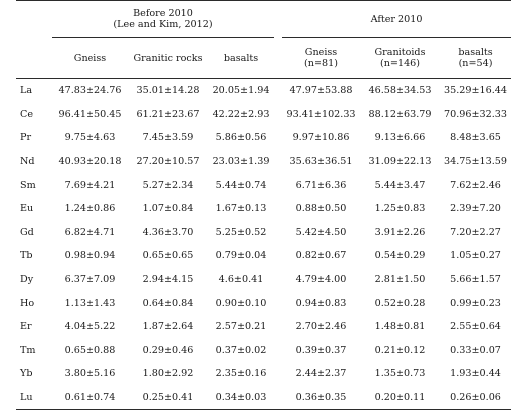  What do you see at coordinates (475, 114) in the screenshot?
I see `value-cell: 70.96±32.33` at bounding box center [475, 114].